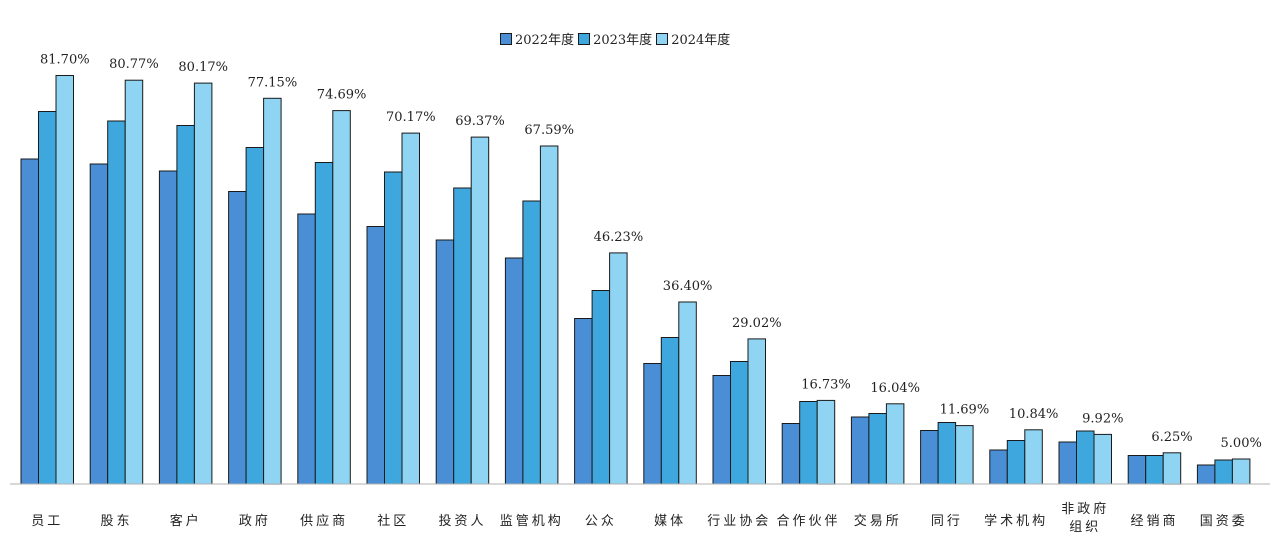 The width and height of the screenshot is (1280, 551). I want to click on category-label: 同行, so click(947, 521).